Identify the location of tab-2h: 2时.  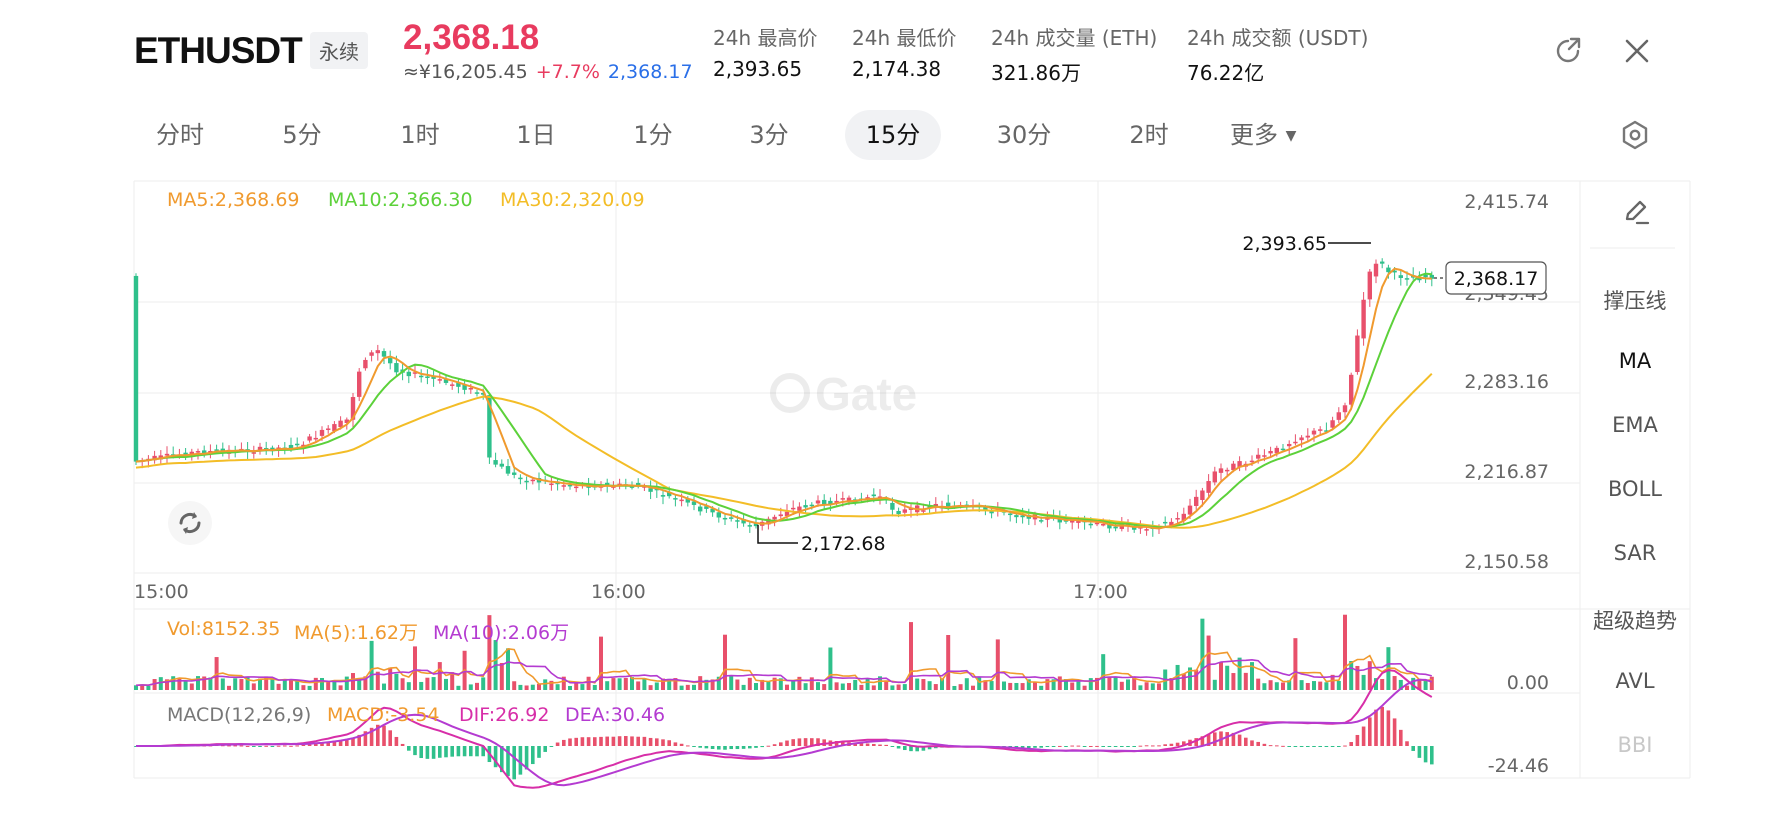
(1149, 135).